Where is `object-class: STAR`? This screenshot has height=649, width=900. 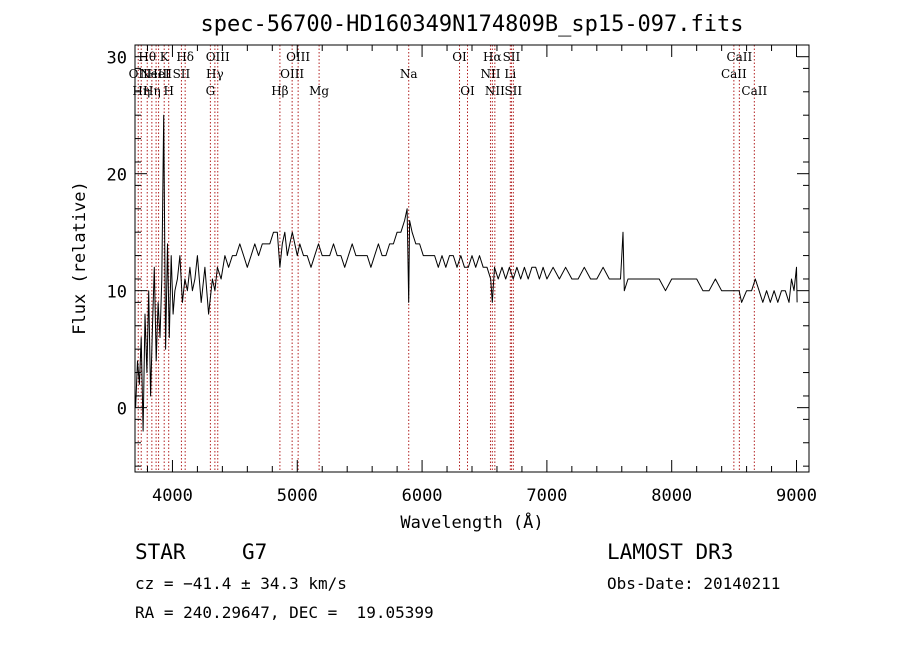 object-class: STAR is located at coordinates (160, 552).